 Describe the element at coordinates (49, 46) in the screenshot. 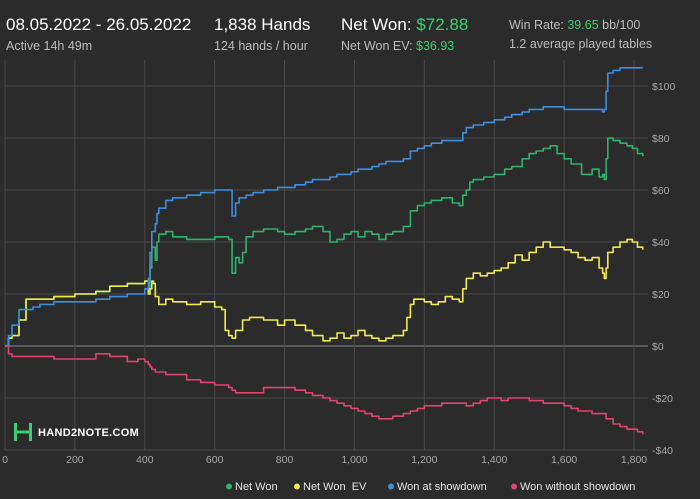

I see `active-time: Active 14h 49m` at that location.